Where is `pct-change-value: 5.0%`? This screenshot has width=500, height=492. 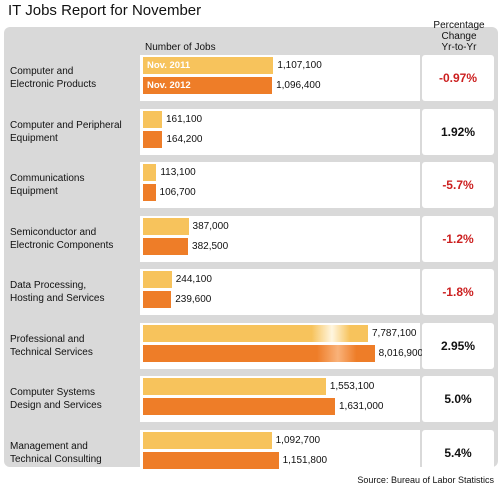 pct-change-value: 5.0% is located at coordinates (458, 399).